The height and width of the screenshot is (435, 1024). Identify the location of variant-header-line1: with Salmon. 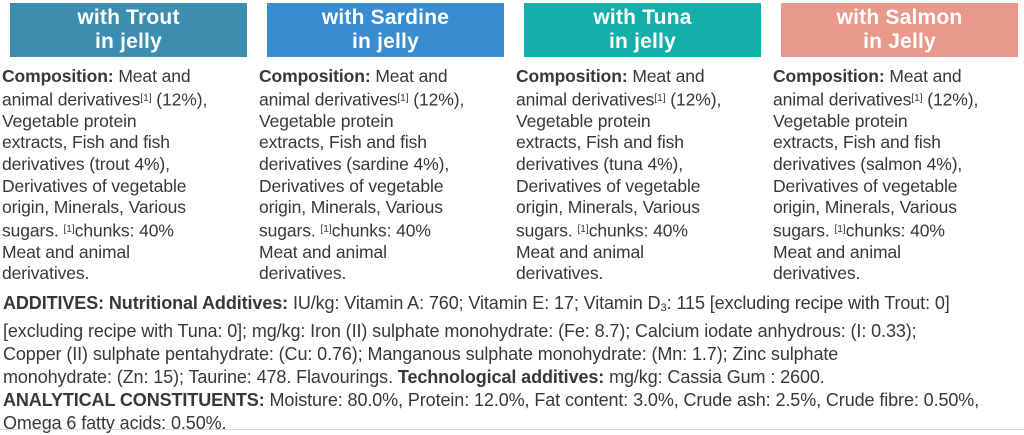
(899, 17).